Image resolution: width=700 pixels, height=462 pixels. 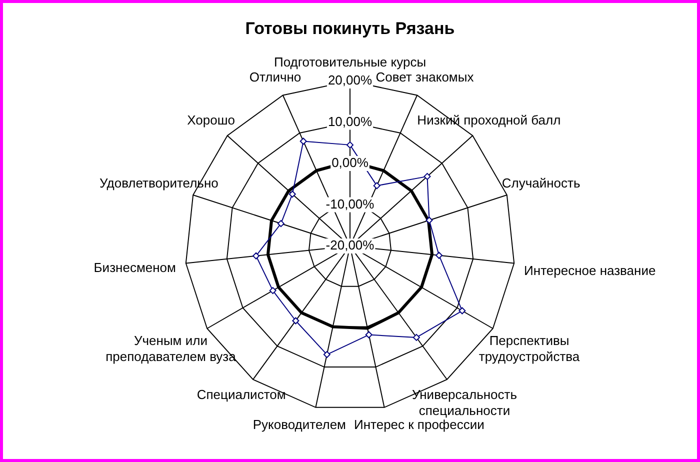 I want to click on spoke-label: Перспективы трудоустройства, so click(x=529, y=348).